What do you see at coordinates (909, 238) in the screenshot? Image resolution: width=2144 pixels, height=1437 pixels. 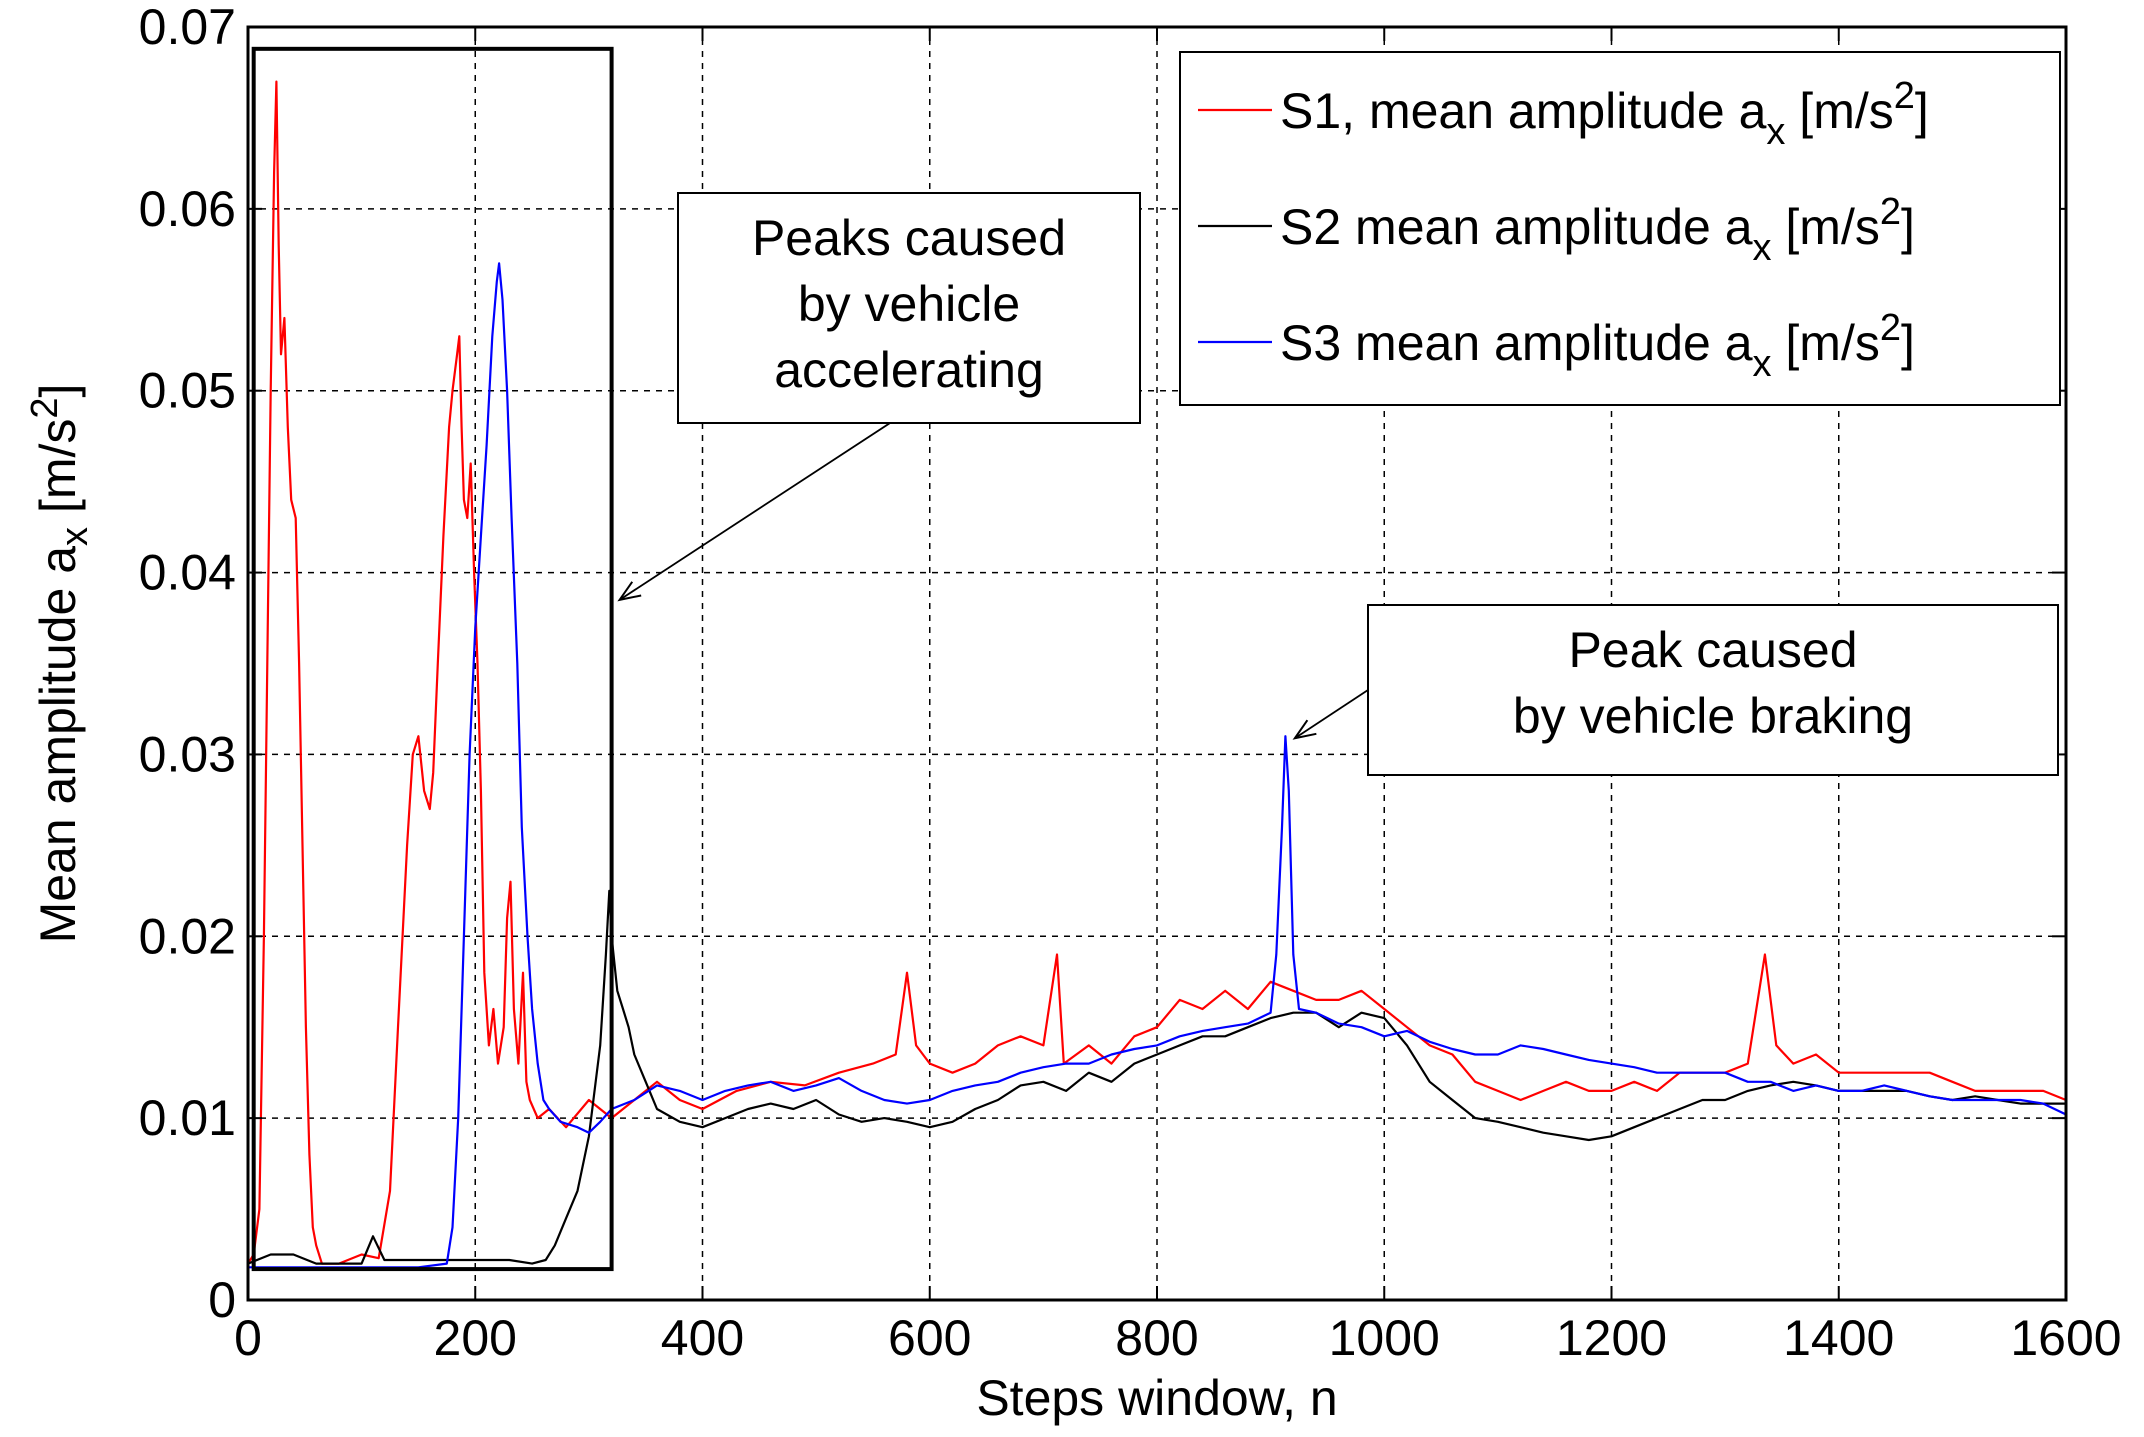 I see `annotation-text: Peaks caused` at bounding box center [909, 238].